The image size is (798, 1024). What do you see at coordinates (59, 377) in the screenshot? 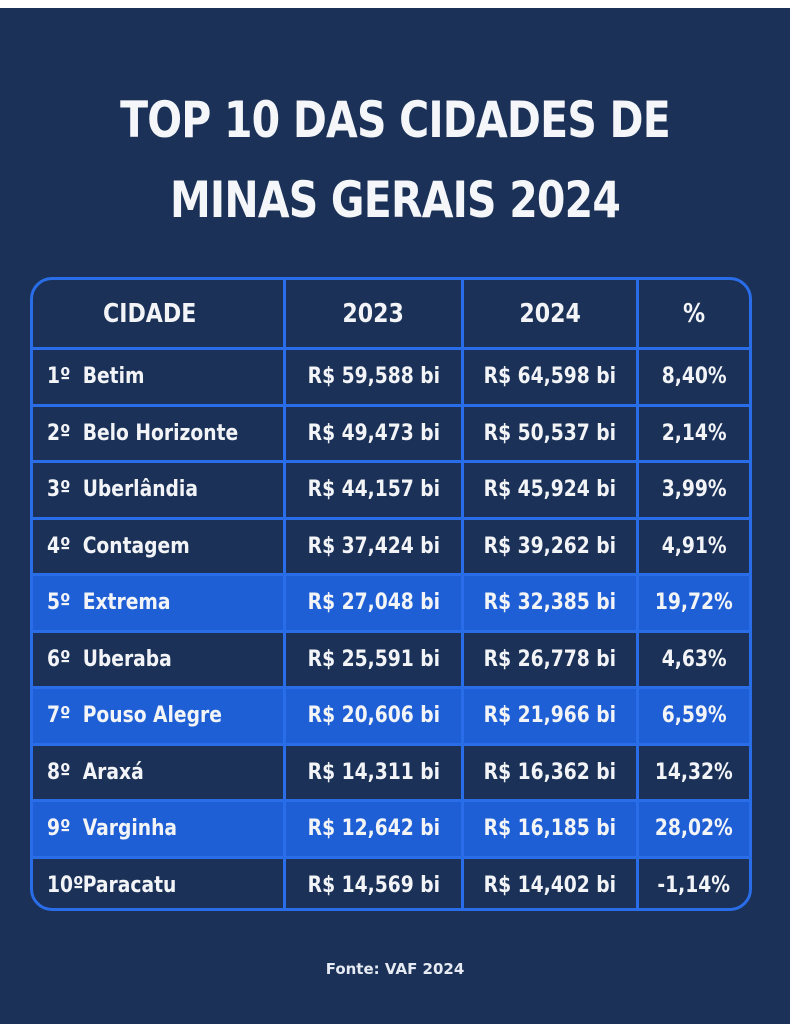
I see `rank: 1º` at bounding box center [59, 377].